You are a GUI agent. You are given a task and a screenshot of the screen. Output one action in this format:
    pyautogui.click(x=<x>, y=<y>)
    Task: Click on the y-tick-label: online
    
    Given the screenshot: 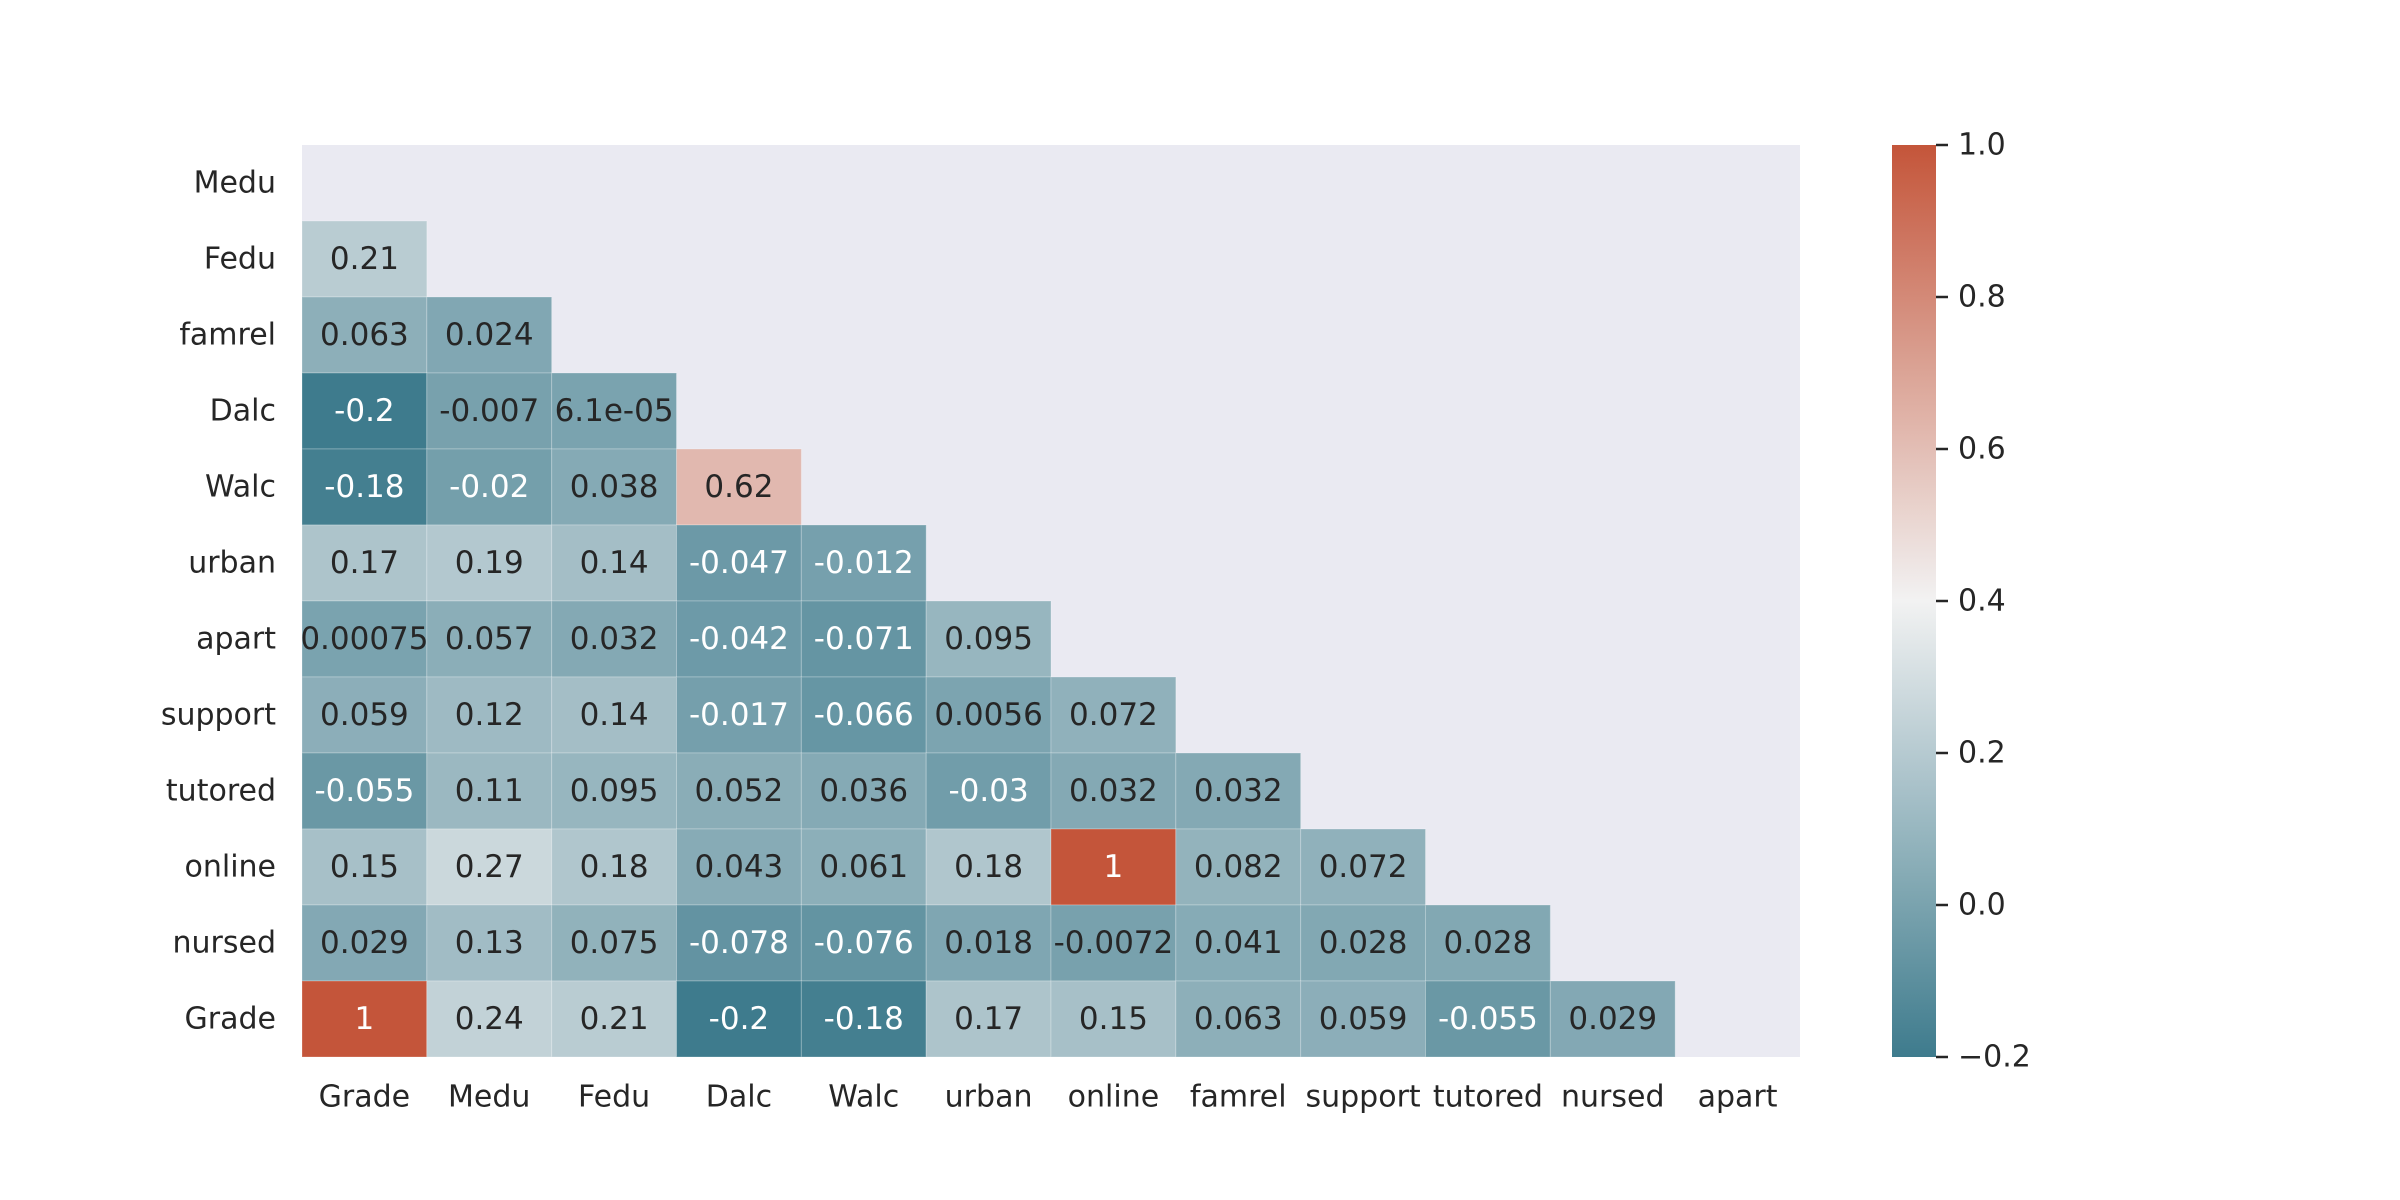 What is the action you would take?
    pyautogui.click(x=230, y=867)
    